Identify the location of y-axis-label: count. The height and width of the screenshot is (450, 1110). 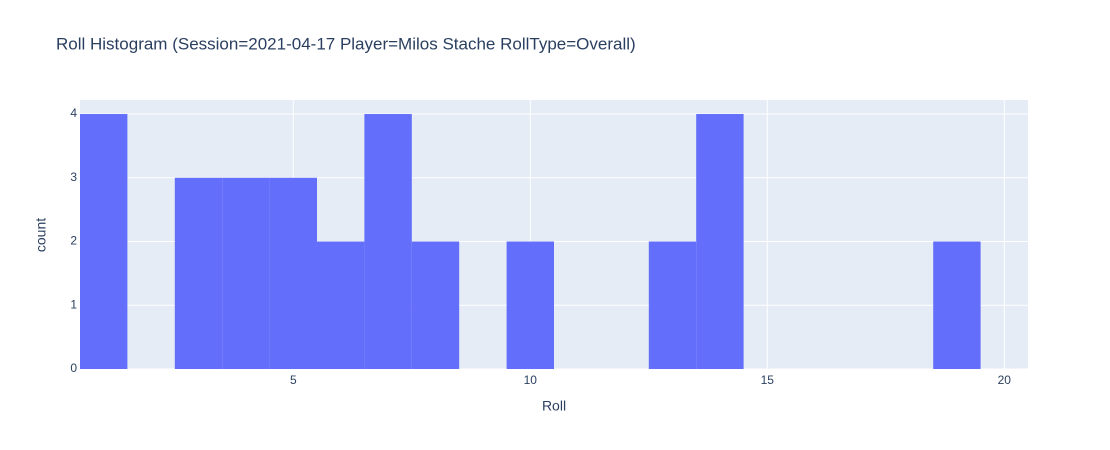
(41, 235).